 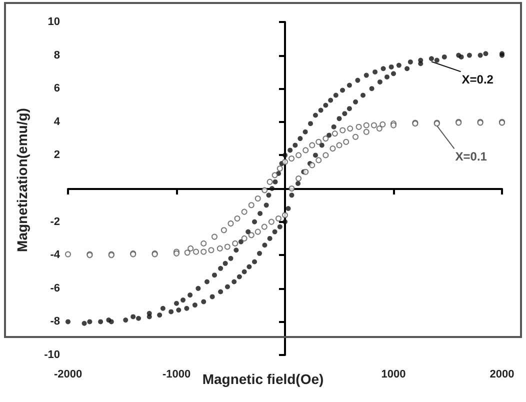 I want to click on y-tick-label: 10, so click(x=54, y=22).